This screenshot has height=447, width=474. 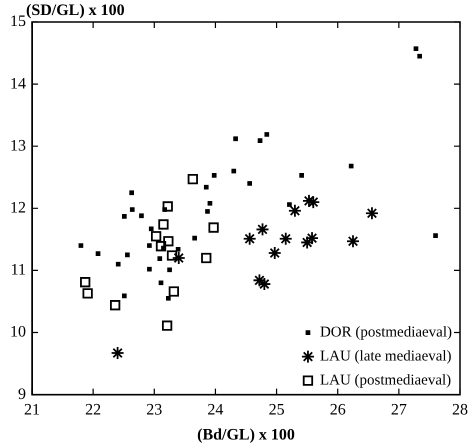 I want to click on y-tick-label: 12, so click(x=18, y=208).